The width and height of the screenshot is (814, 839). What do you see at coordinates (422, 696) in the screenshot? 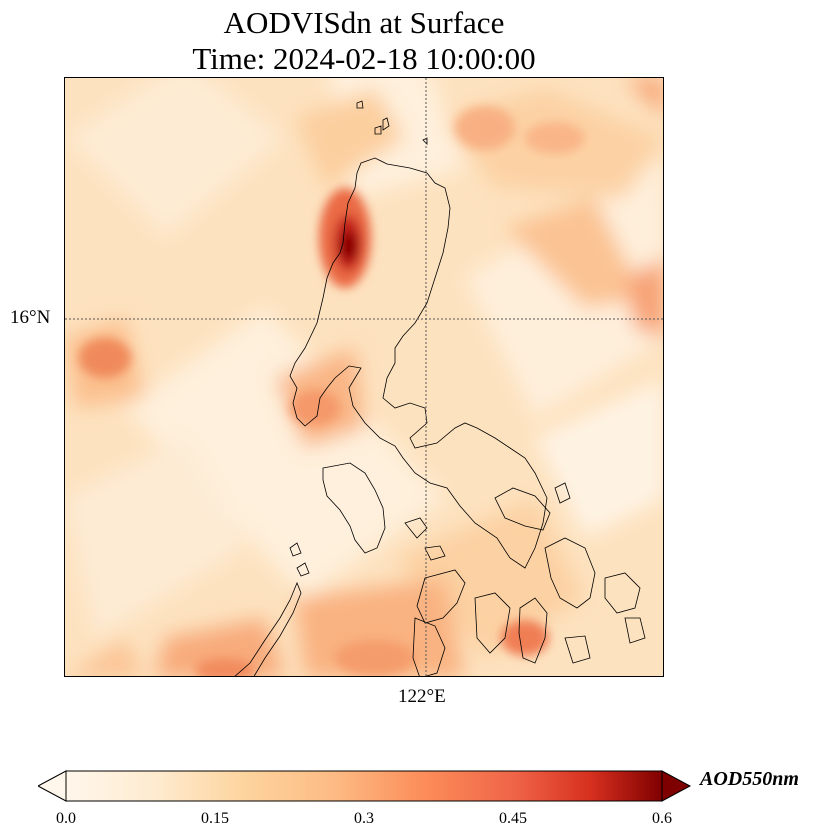
I see `longitude-tick-label: 122°E` at bounding box center [422, 696].